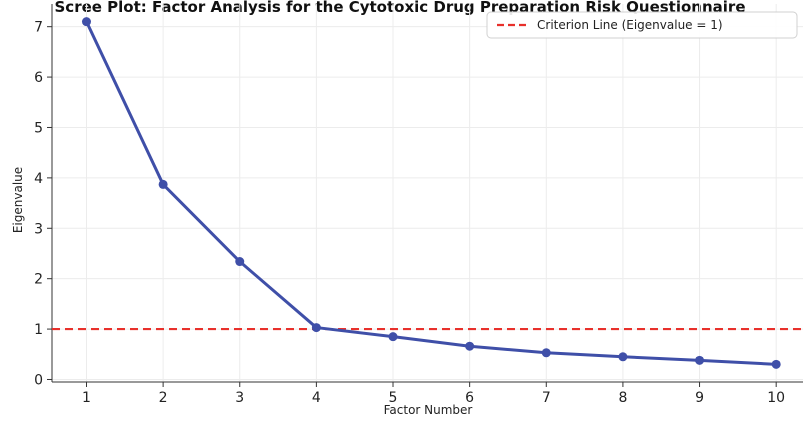 The height and width of the screenshot is (423, 803). Describe the element at coordinates (546, 398) in the screenshot. I see `x-tick-label: 7` at that location.